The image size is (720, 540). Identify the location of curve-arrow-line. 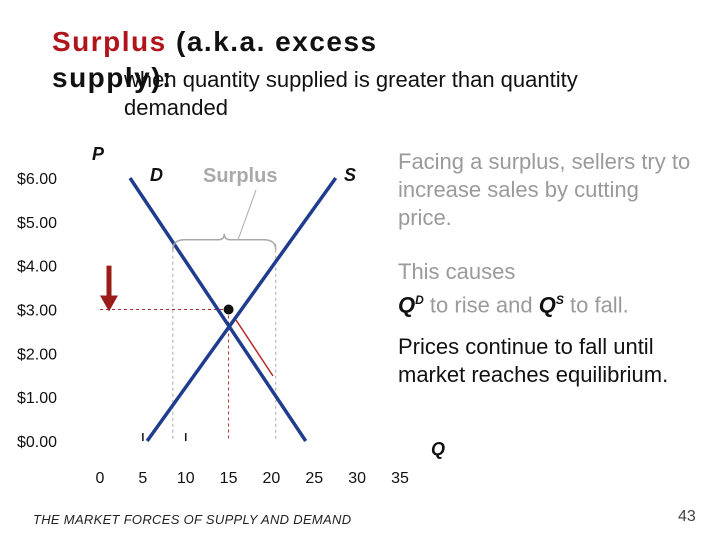
(254, 348).